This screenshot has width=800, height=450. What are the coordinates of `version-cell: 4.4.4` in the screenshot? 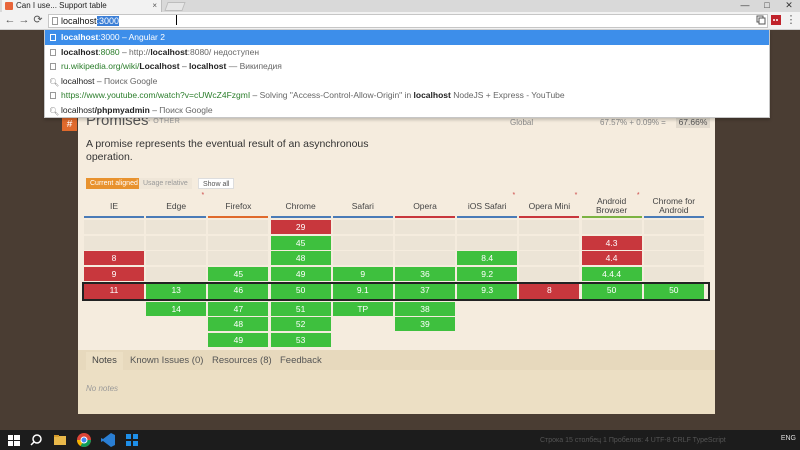 It's located at (611, 273).